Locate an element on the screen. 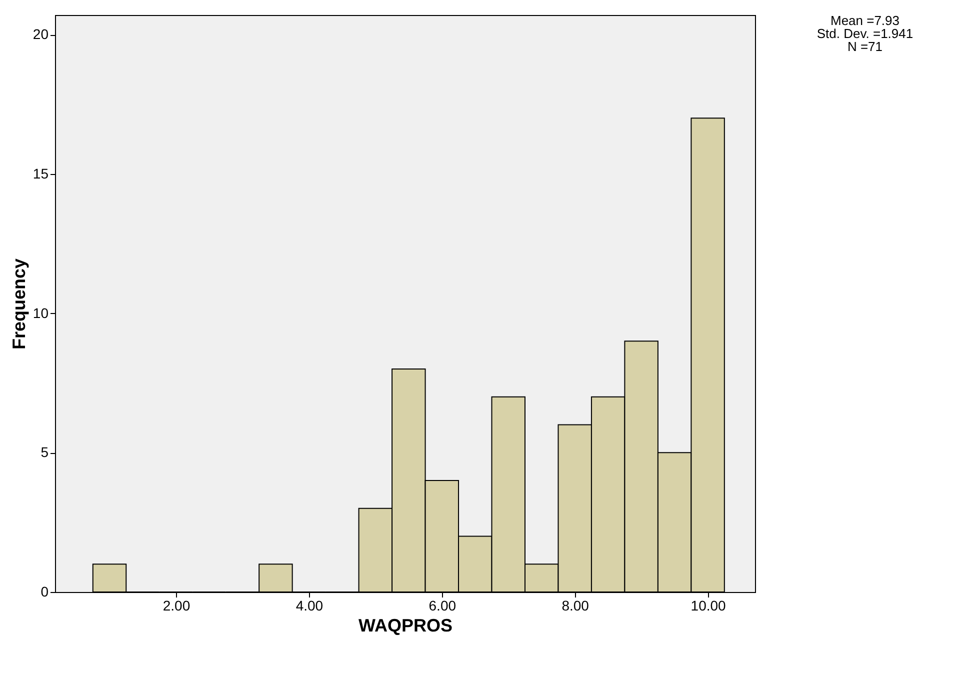  y-tick-label: 20 is located at coordinates (40, 34).